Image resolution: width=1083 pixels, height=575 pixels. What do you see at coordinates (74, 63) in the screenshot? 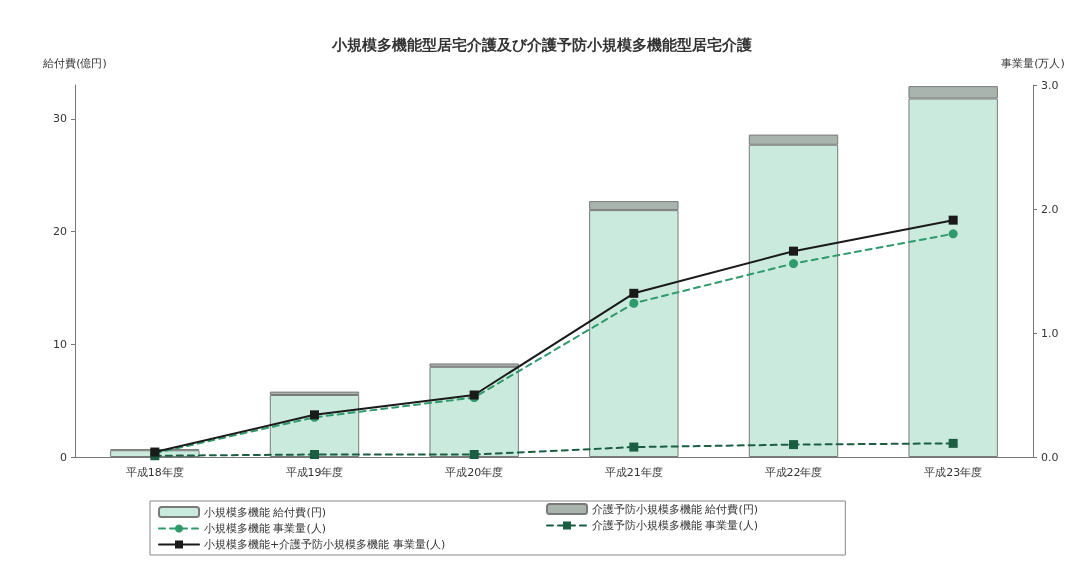
I see `y-axis-title: 給付費(億円)` at bounding box center [74, 63].